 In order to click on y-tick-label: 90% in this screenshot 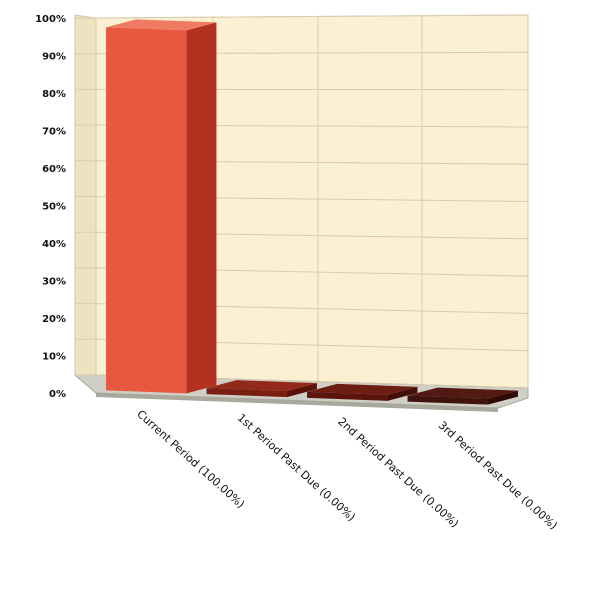, I will do `click(54, 57)`.